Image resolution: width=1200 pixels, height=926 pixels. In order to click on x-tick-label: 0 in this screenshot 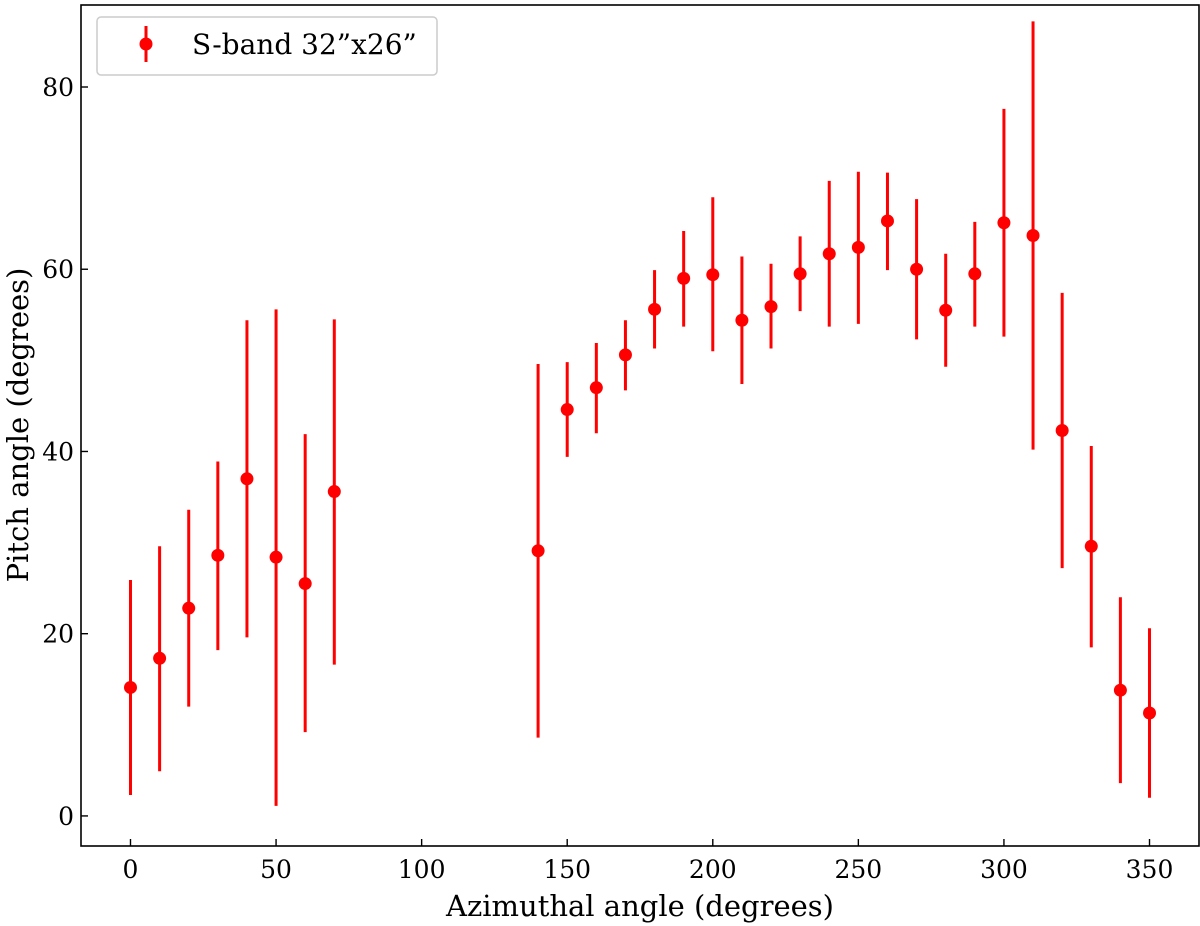, I will do `click(131, 869)`.